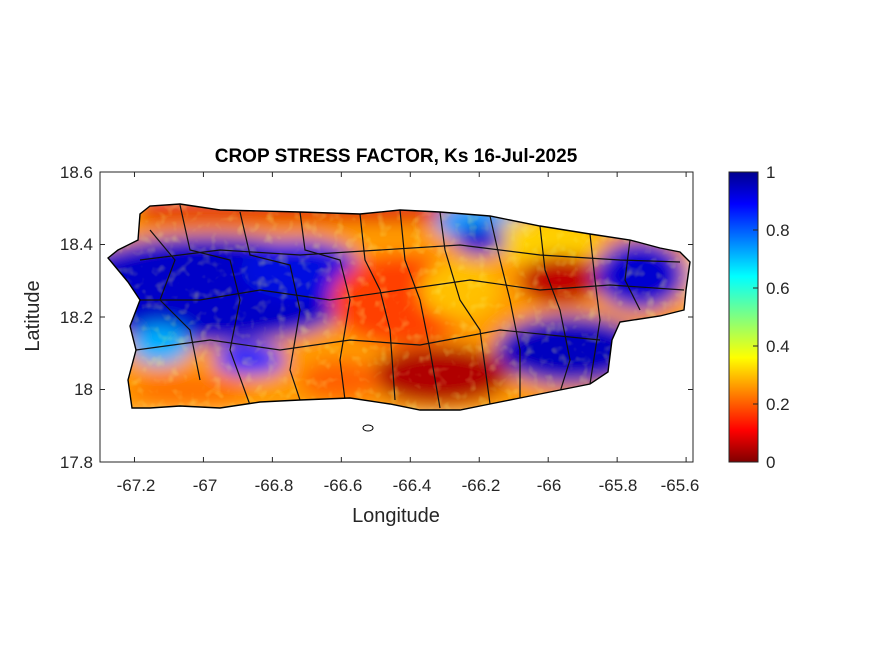  Describe the element at coordinates (396, 516) in the screenshot. I see `x-axis-label: Longitude` at that location.